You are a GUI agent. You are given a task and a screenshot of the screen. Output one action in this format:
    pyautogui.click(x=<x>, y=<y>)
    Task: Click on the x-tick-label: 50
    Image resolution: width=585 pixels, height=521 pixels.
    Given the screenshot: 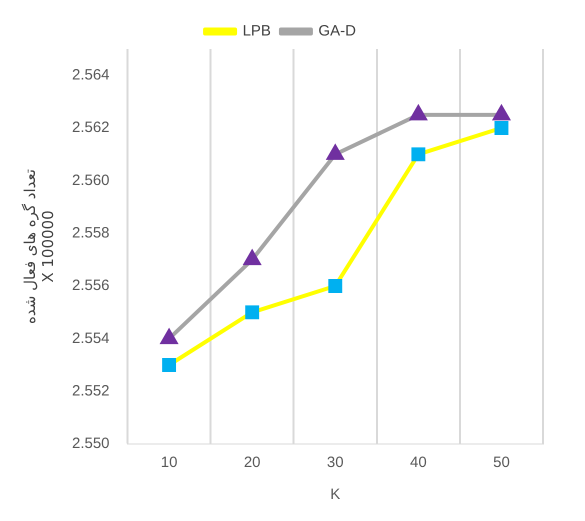 What is the action you would take?
    pyautogui.click(x=501, y=463)
    